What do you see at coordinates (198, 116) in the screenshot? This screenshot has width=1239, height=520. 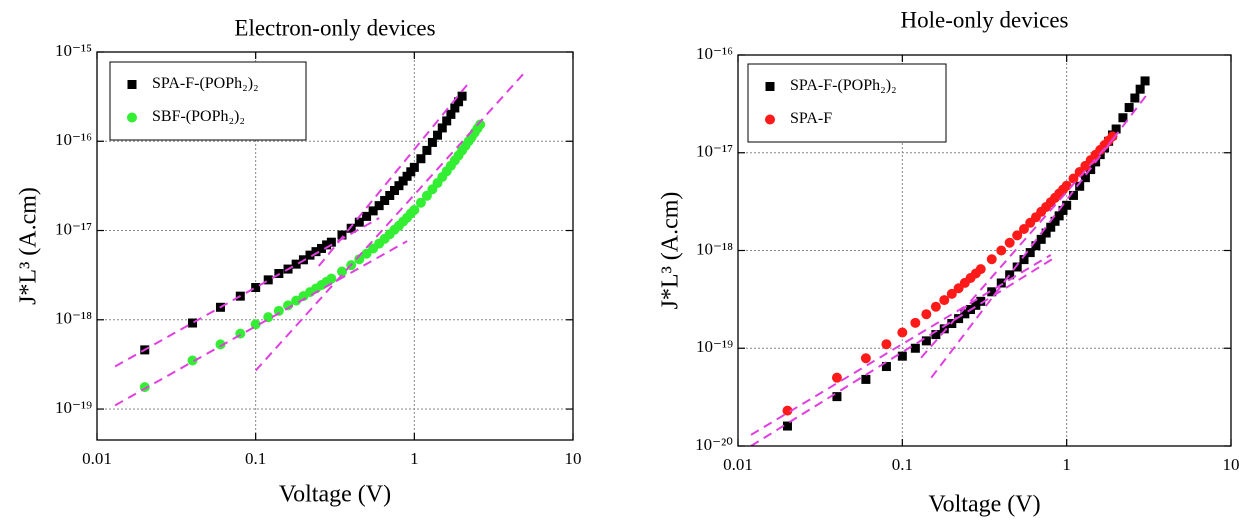 I see `legend-label: SBF-(POPh₂)₂` at bounding box center [198, 116].